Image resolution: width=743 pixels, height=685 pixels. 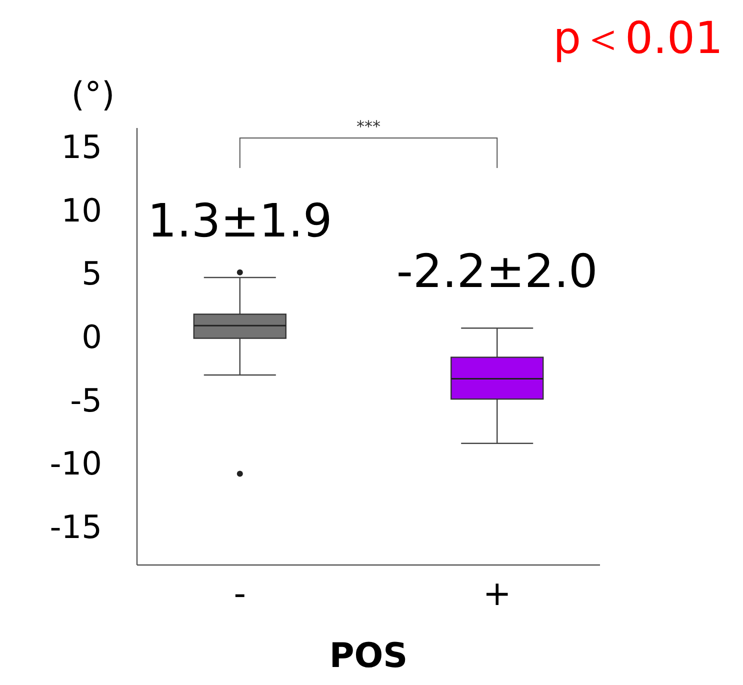 I want to click on y-tick-label: -5, so click(x=86, y=400).